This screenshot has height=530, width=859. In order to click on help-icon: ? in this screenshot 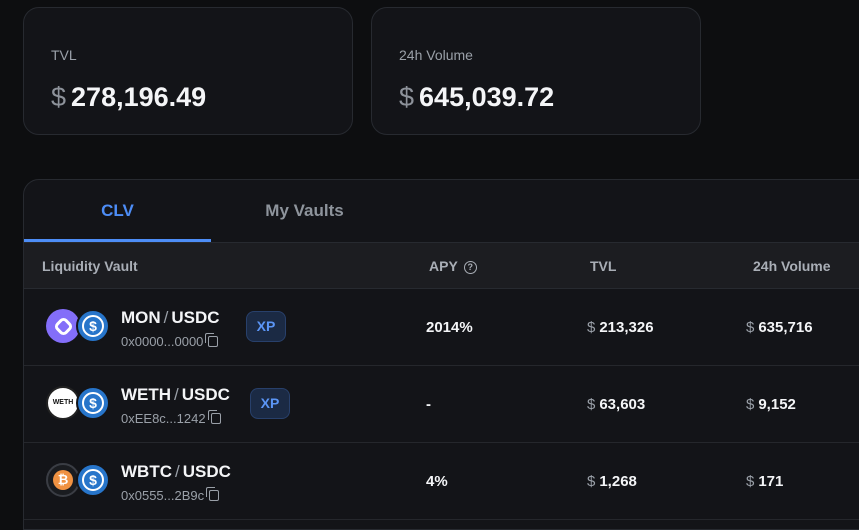, I will do `click(470, 267)`.